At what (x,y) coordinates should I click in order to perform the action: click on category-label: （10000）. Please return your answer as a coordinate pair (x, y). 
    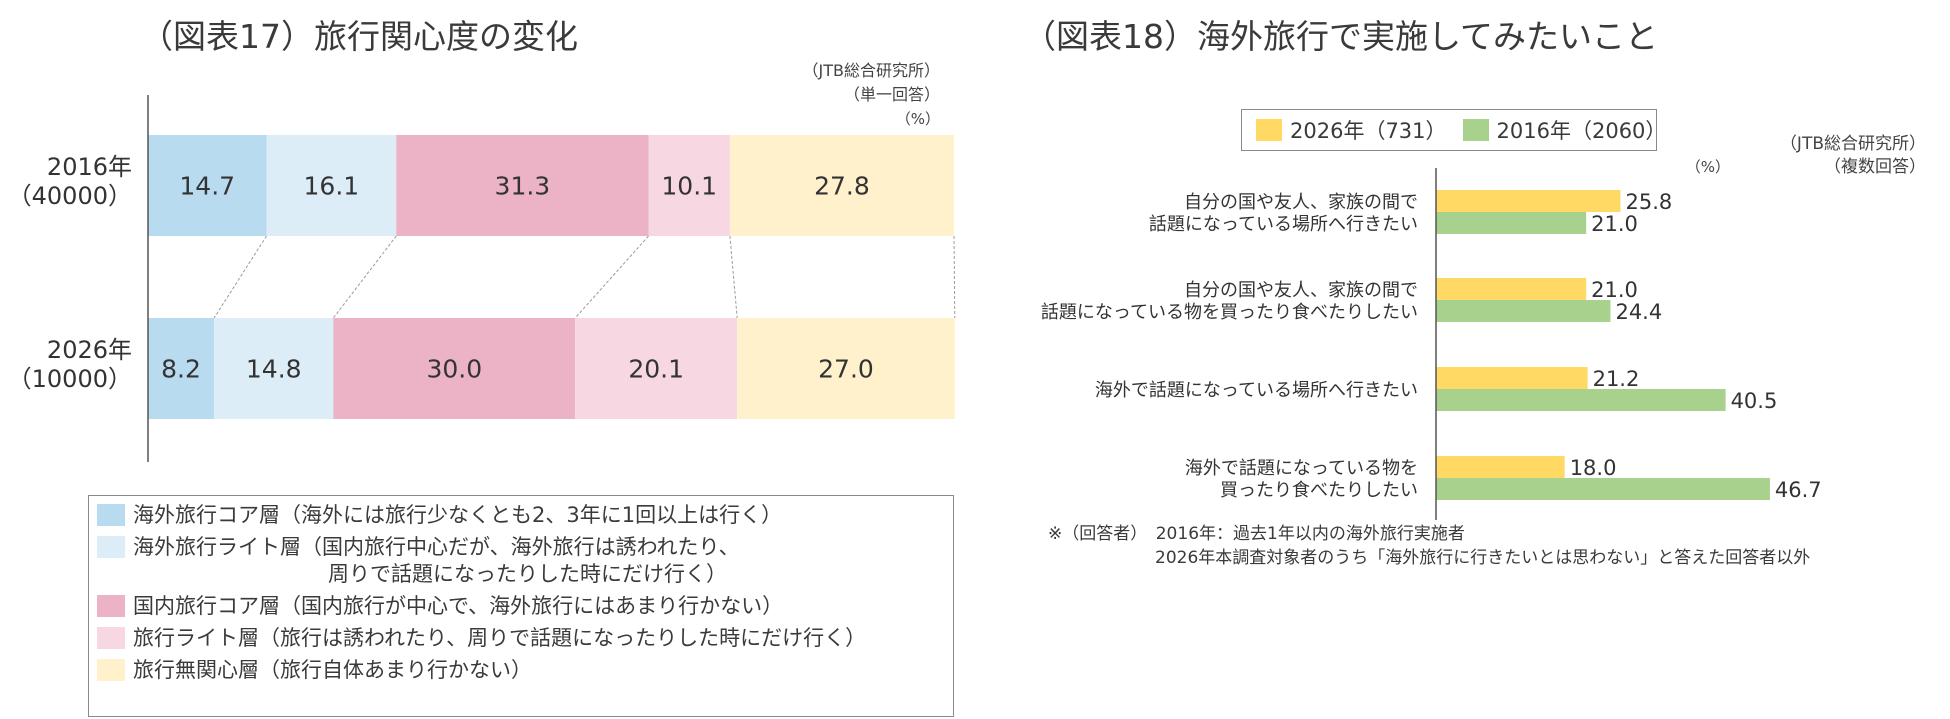
    Looking at the image, I should click on (70, 379).